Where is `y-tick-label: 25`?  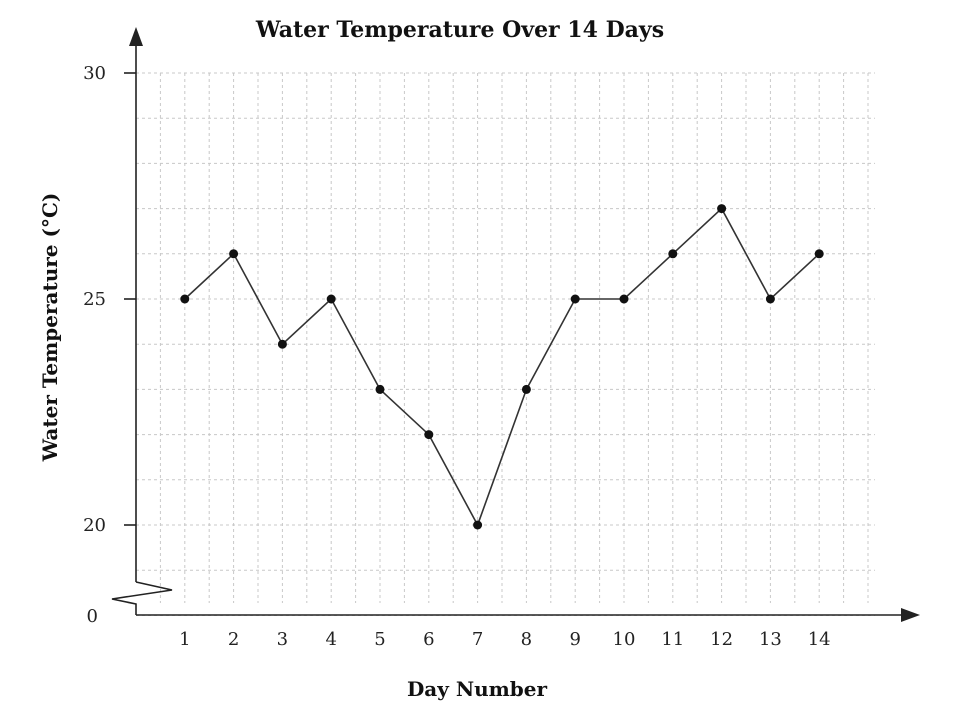 y-tick-label: 25 is located at coordinates (94, 299).